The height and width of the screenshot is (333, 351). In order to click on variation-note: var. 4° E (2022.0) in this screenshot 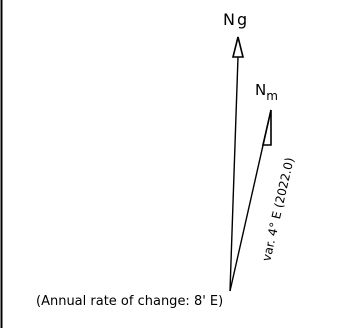, I will do `click(278, 209)`.